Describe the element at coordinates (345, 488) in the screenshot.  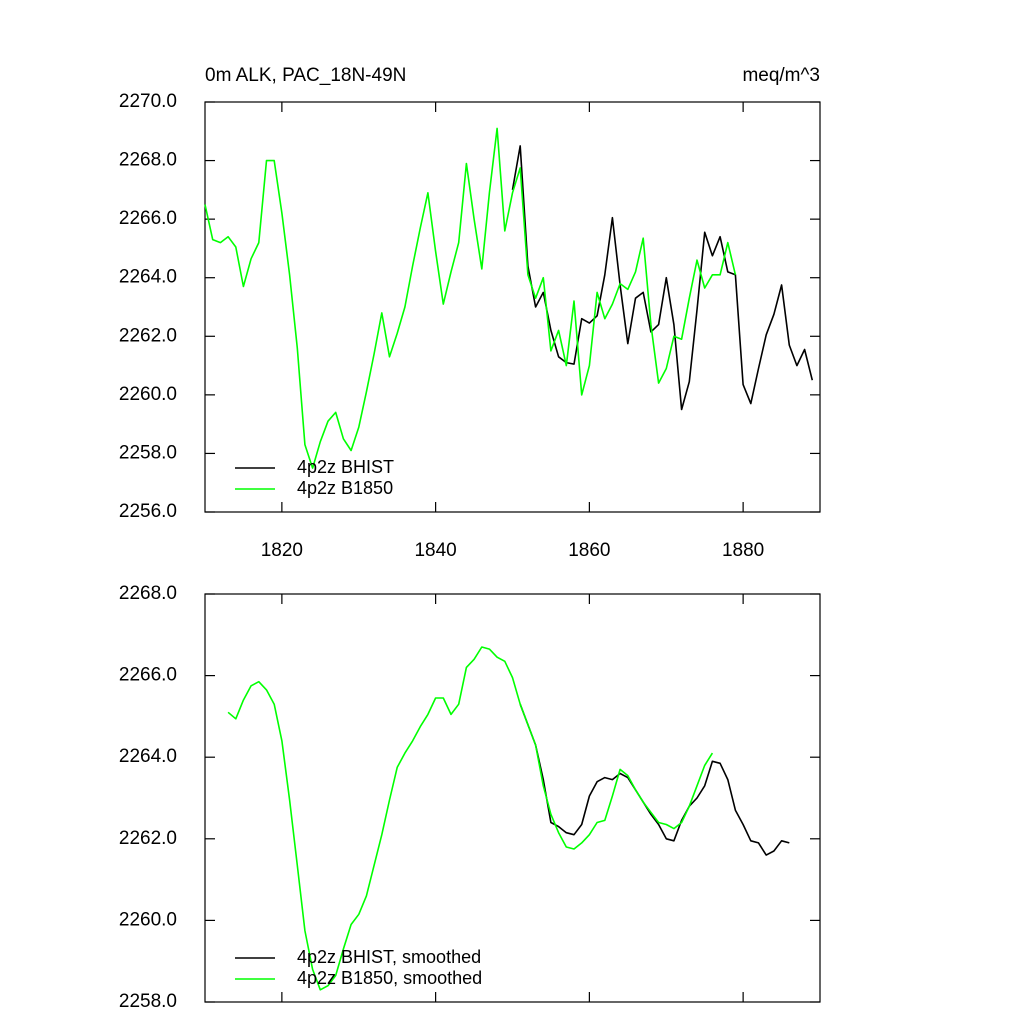
I see `legend-label: 4p2z B1850` at that location.